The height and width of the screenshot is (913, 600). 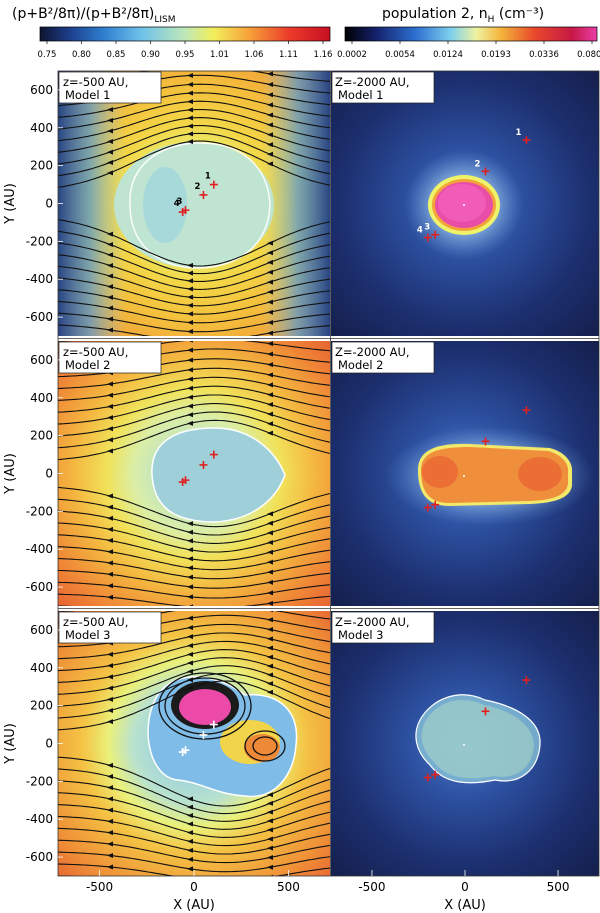 I want to click on panel-label-b: Z=-2000 AU, Model 1, so click(x=383, y=87).